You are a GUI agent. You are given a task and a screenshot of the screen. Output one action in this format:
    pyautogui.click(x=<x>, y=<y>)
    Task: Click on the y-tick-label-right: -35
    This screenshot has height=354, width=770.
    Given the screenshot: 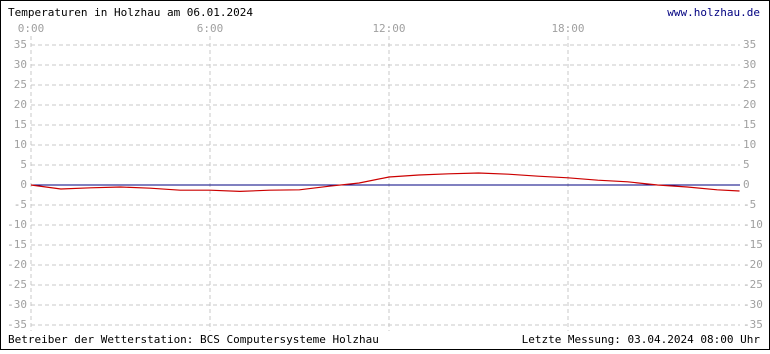 What is the action you would take?
    pyautogui.click(x=753, y=324)
    